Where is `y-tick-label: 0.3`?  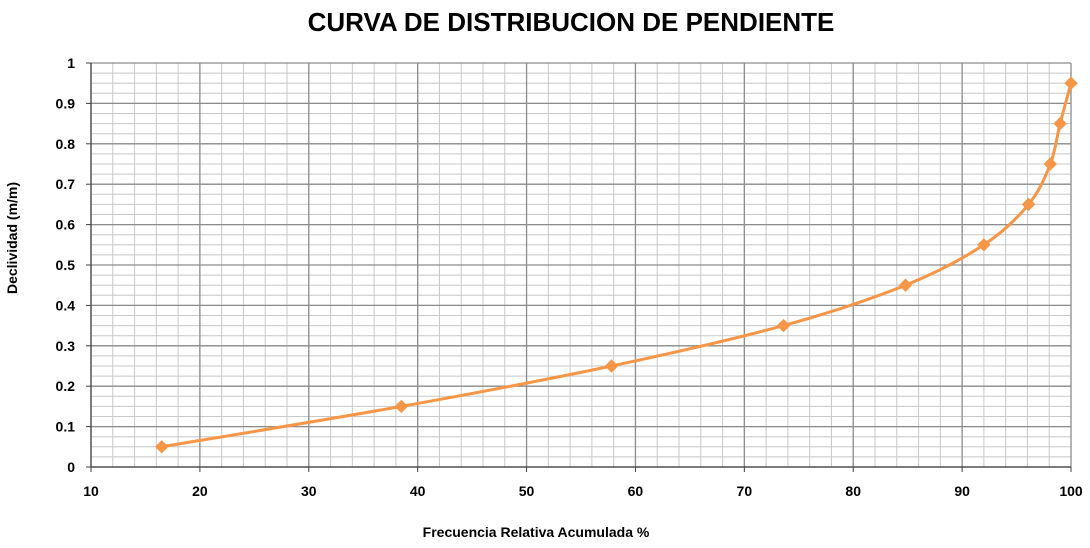
y-tick-label: 0.3 is located at coordinates (66, 346).